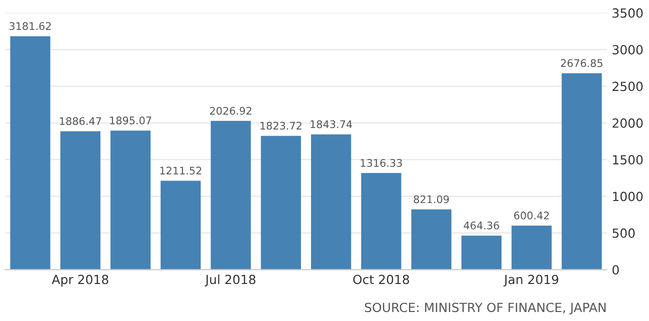  I want to click on data-label: 1895.07, so click(131, 120).